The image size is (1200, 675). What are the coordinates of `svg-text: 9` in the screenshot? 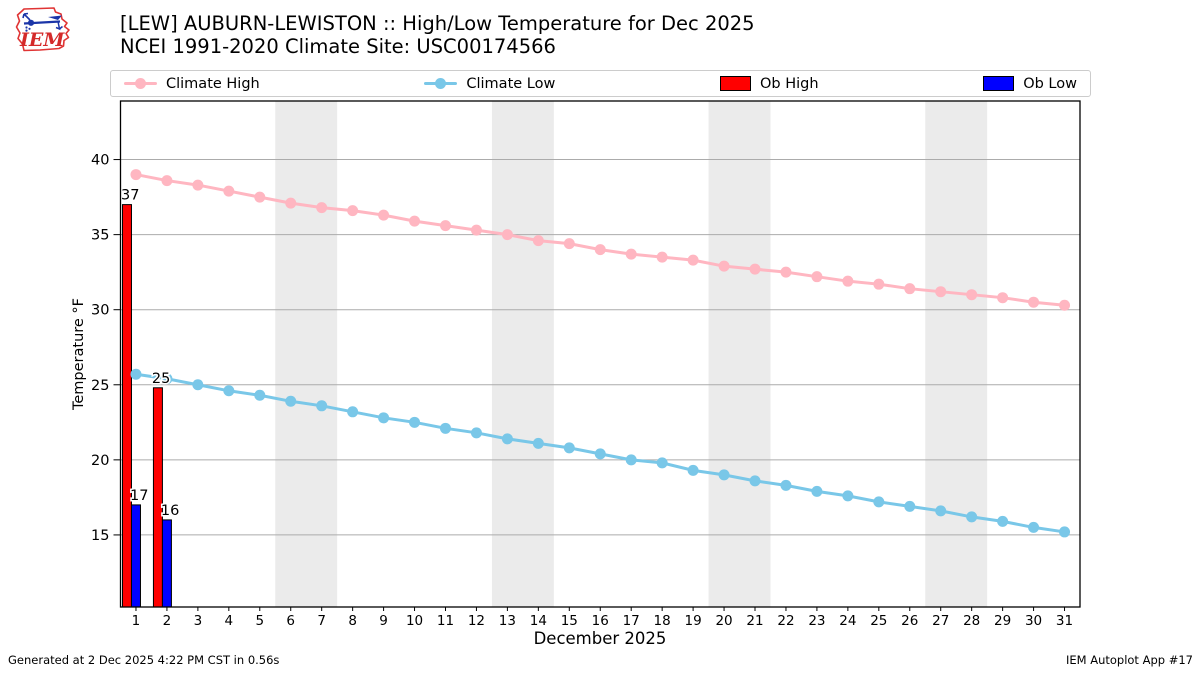 It's located at (383, 621).